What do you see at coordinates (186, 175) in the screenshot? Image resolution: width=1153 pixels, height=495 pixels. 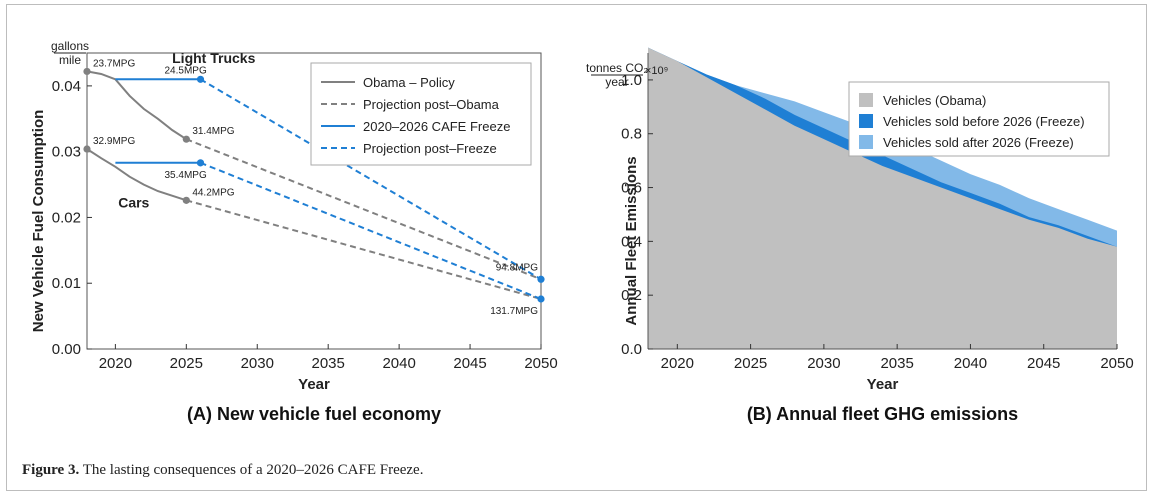 I see `a-point-label: 35.4MPG` at bounding box center [186, 175].